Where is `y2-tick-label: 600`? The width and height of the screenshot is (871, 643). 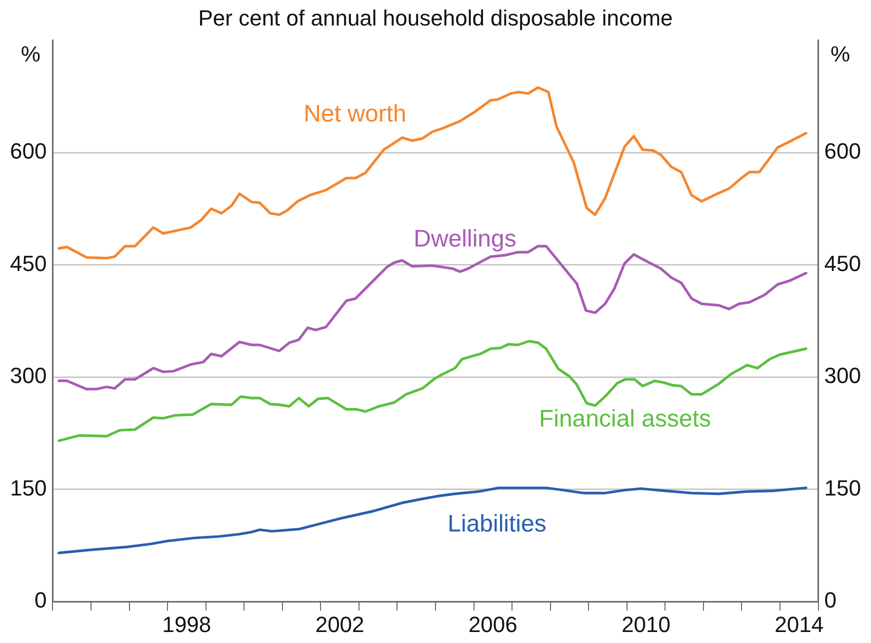 y2-tick-label: 600 is located at coordinates (843, 151).